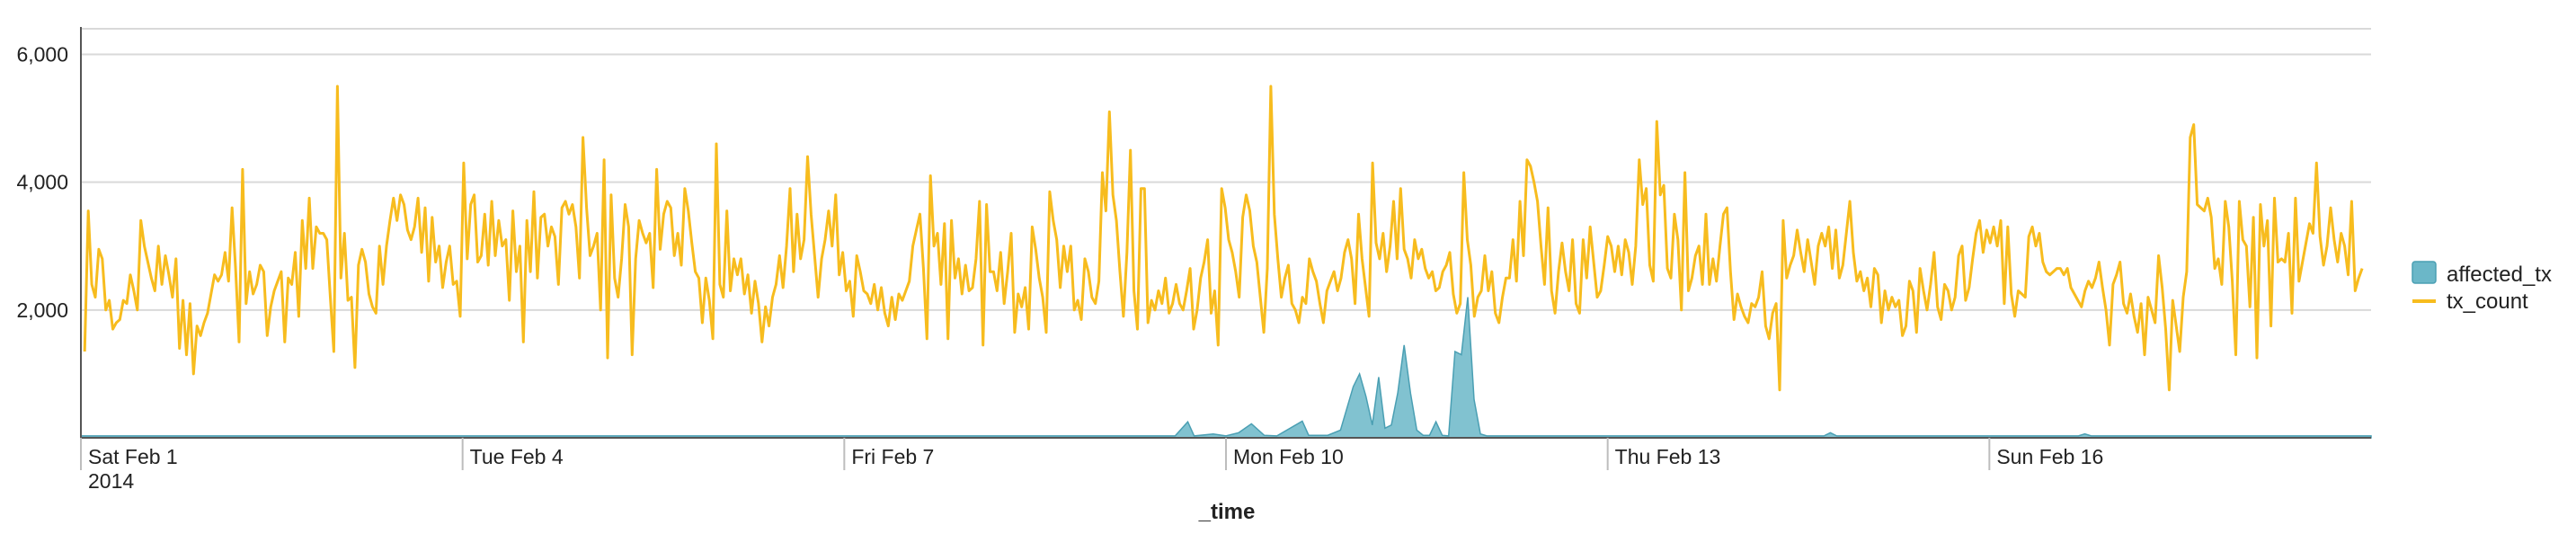 The width and height of the screenshot is (2576, 534). Describe the element at coordinates (42, 54) in the screenshot. I see `y-tick-label: 6,000` at that location.